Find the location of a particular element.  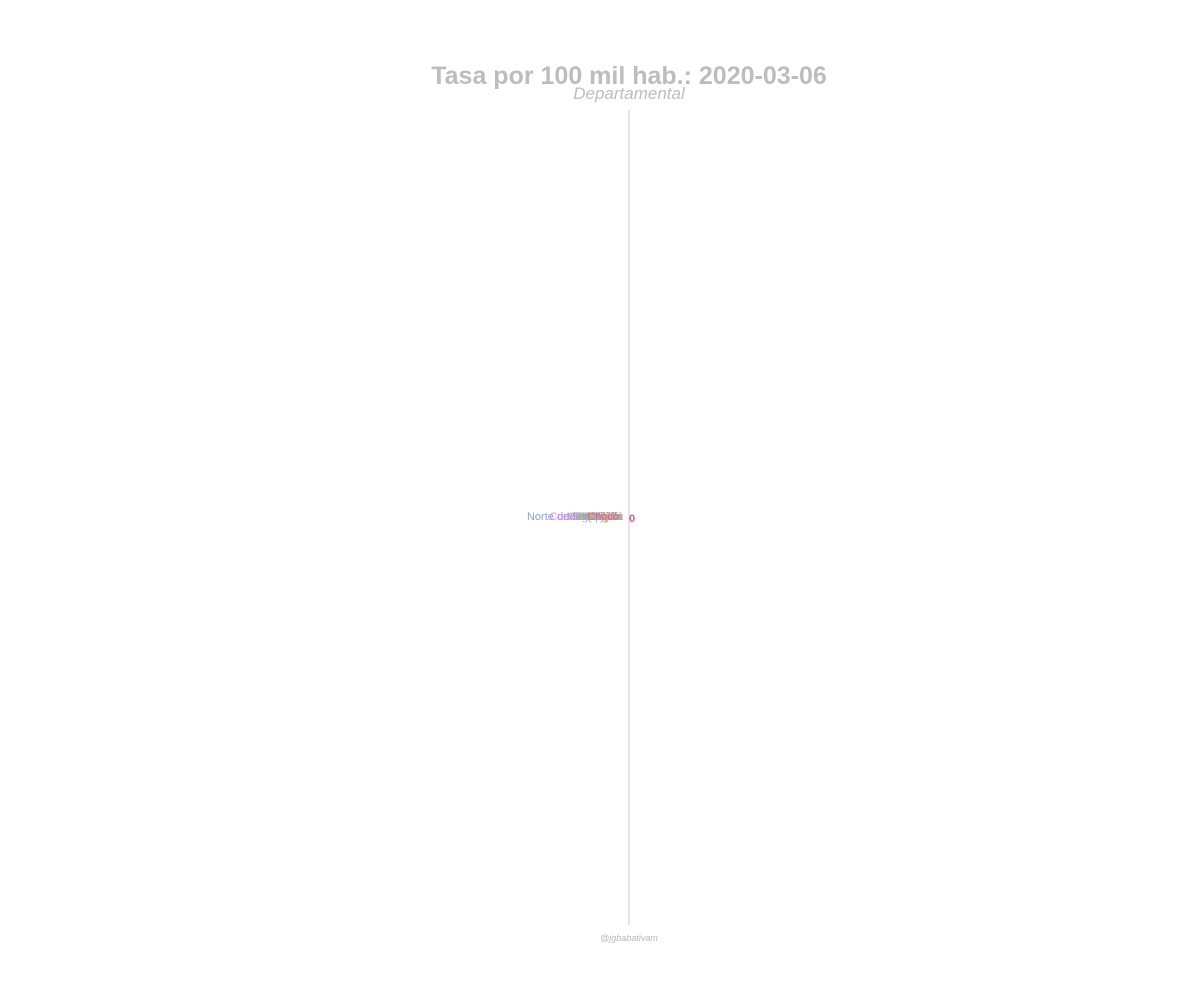

category-label: Antioquia is located at coordinates (598, 517).